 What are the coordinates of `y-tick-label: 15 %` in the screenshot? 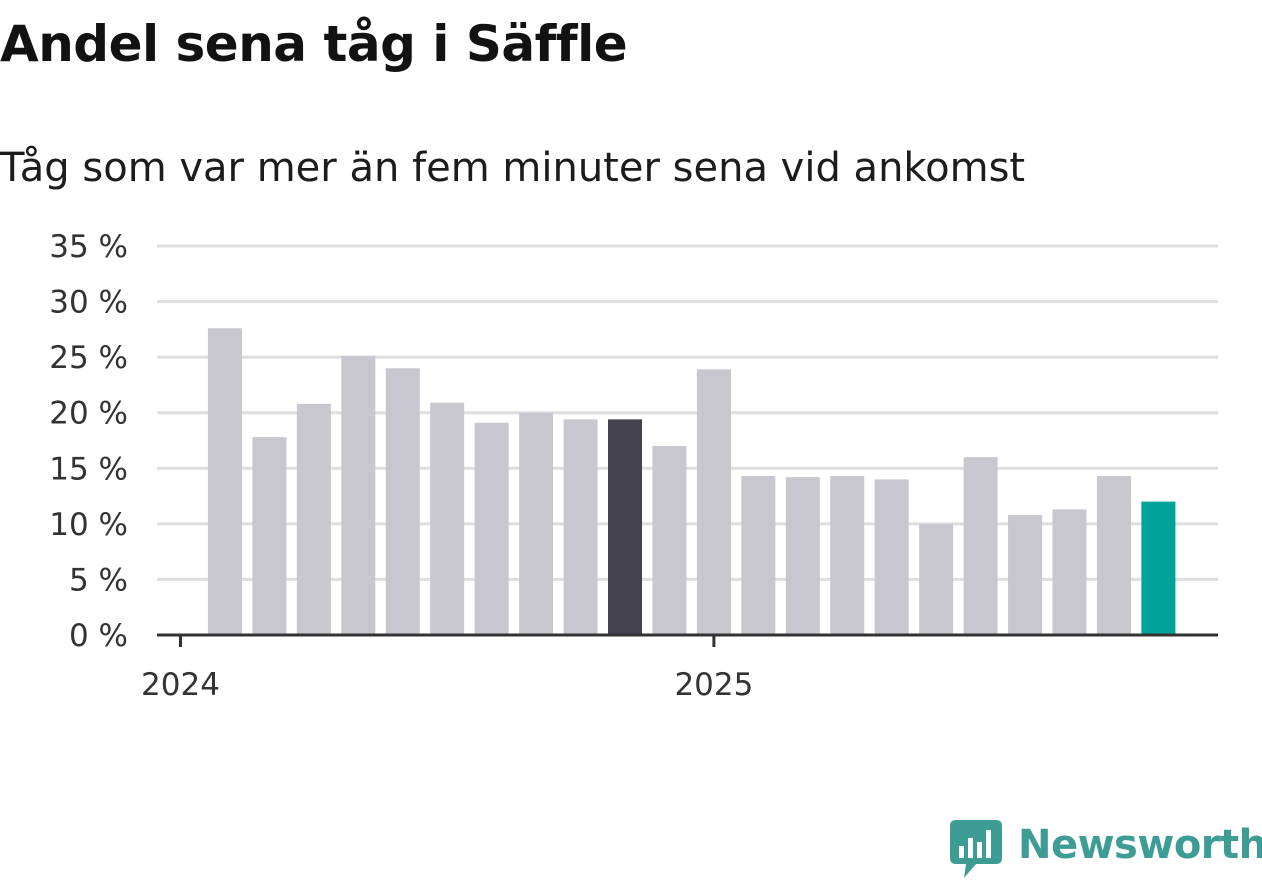 It's located at (88, 469).